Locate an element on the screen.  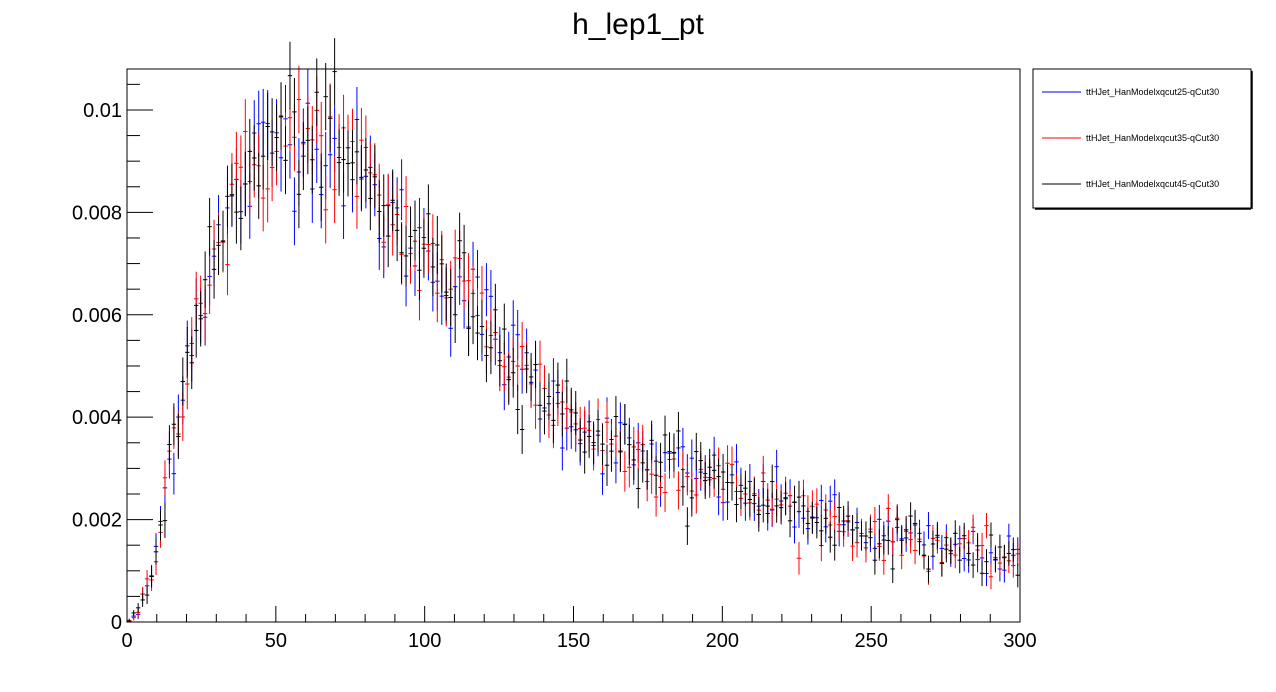
y-tick-label: 0.008 is located at coordinates (97, 213).